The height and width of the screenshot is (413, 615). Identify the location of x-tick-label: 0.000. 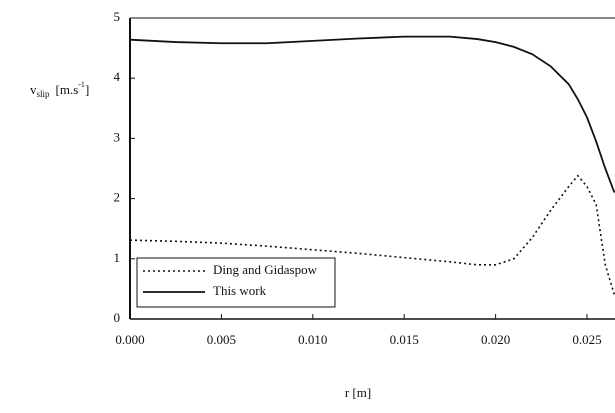
(129, 339).